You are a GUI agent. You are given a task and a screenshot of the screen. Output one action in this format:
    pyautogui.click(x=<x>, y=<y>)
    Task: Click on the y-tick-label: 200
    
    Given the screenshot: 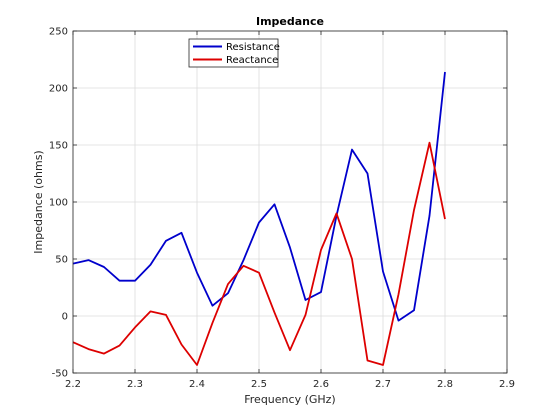 What is the action you would take?
    pyautogui.click(x=58, y=89)
    